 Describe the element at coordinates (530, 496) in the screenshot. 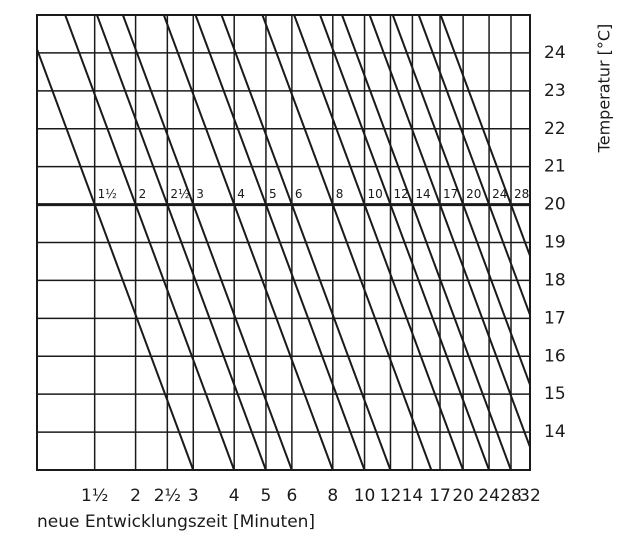

I see `x-tick-label: 32` at that location.